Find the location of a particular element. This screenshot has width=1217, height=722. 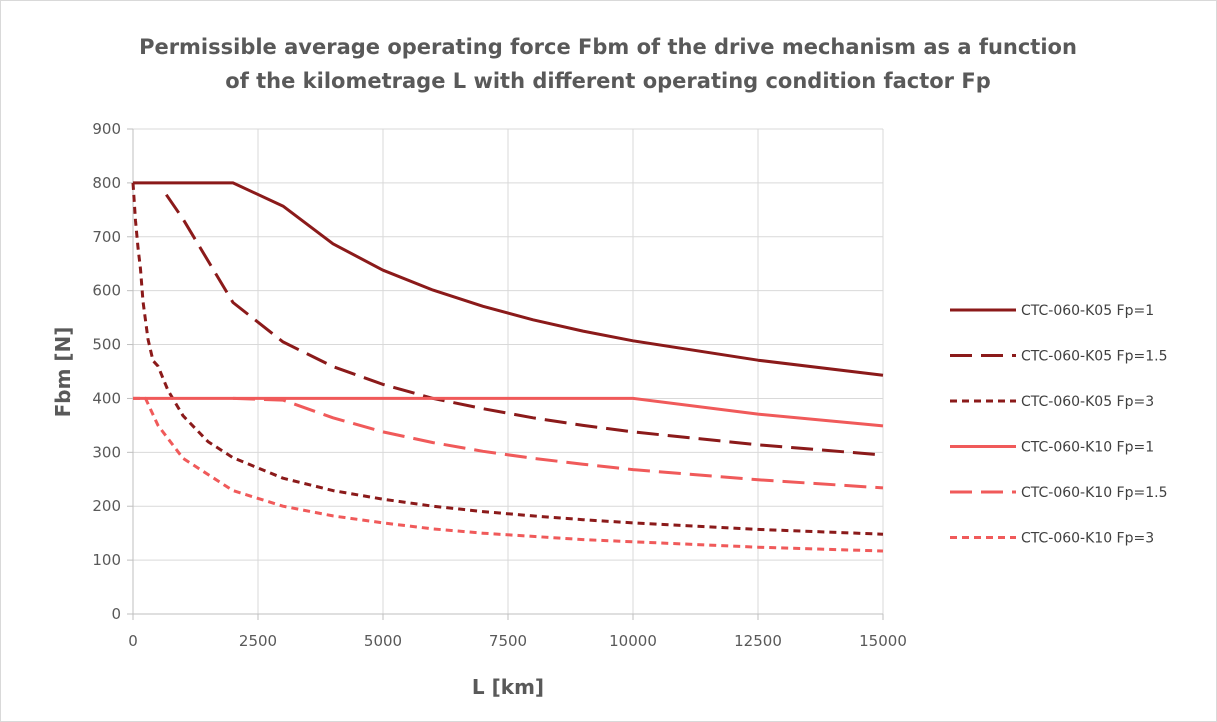

y-axis-title: Fbm [N] is located at coordinates (63, 372).